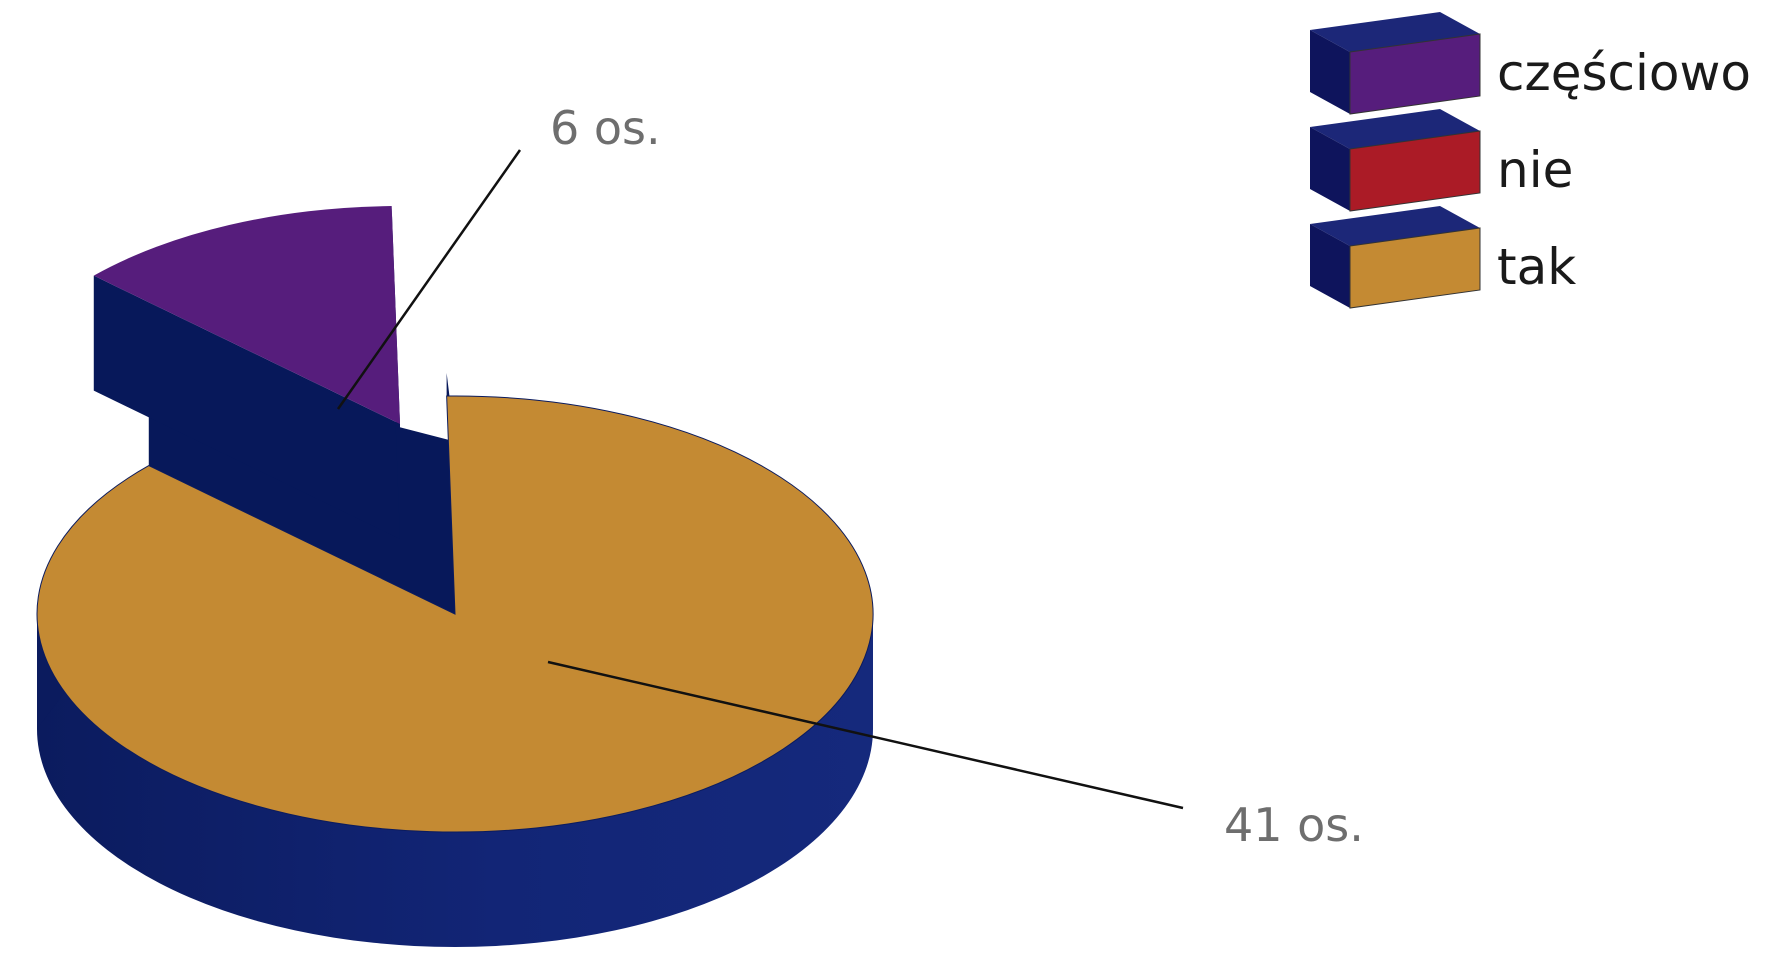 The width and height of the screenshot is (1785, 958). I want to click on legend-item-czesciowo: częściowo, so click(1530, 63).